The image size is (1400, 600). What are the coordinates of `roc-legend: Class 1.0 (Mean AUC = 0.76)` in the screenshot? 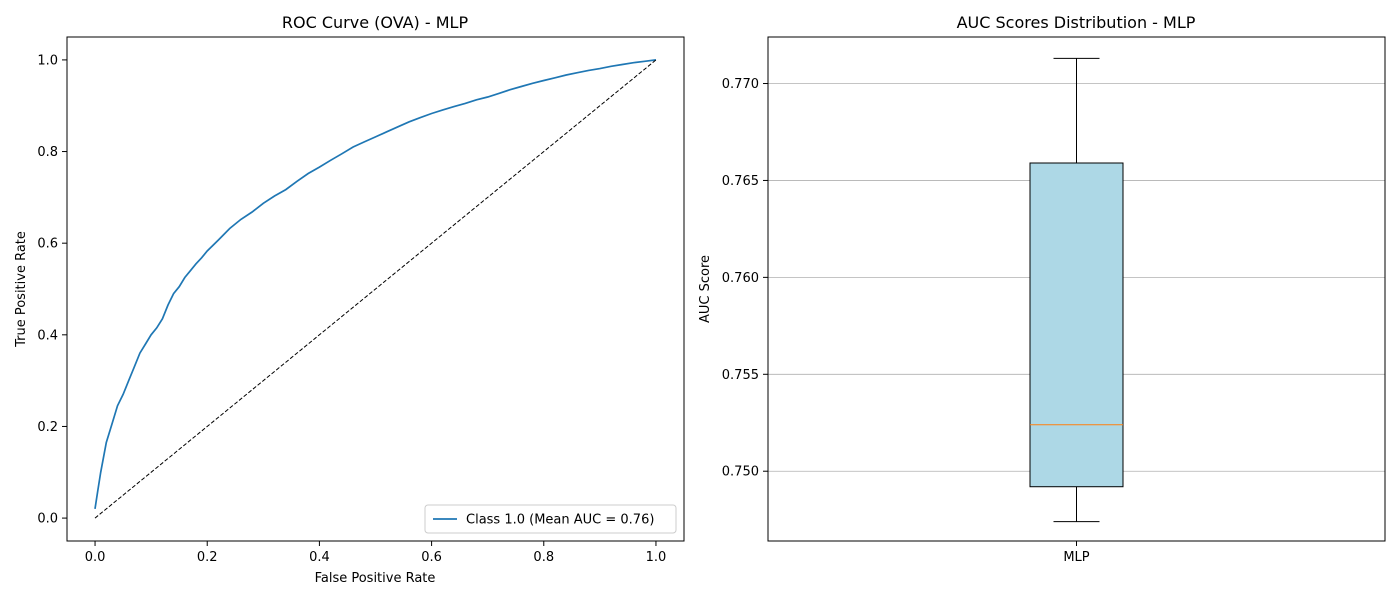 It's located at (550, 519).